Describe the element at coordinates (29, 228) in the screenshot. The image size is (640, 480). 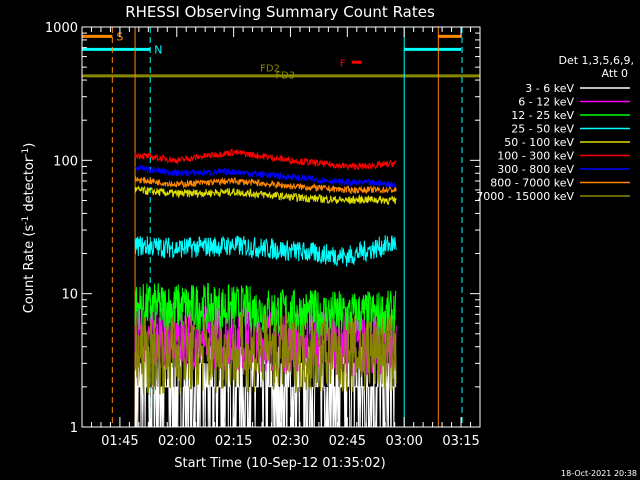
I see `y-axis-label: Count Rate (s-1 detector-1)` at that location.